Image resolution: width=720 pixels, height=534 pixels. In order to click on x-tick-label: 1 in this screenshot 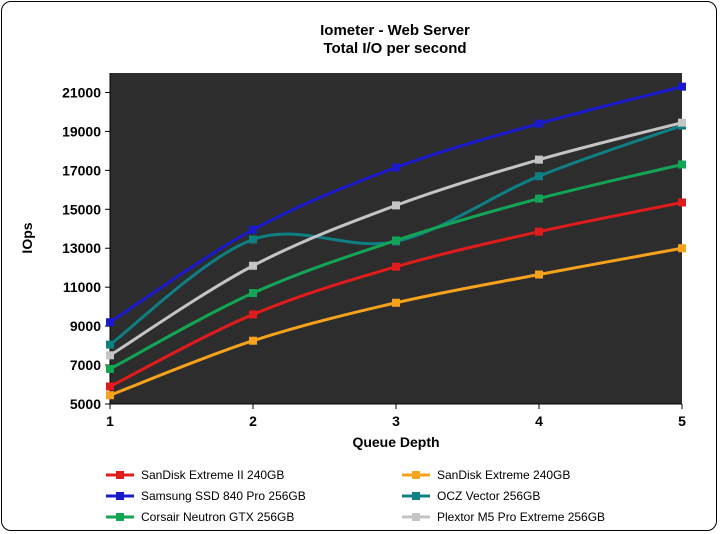, I will do `click(110, 421)`.